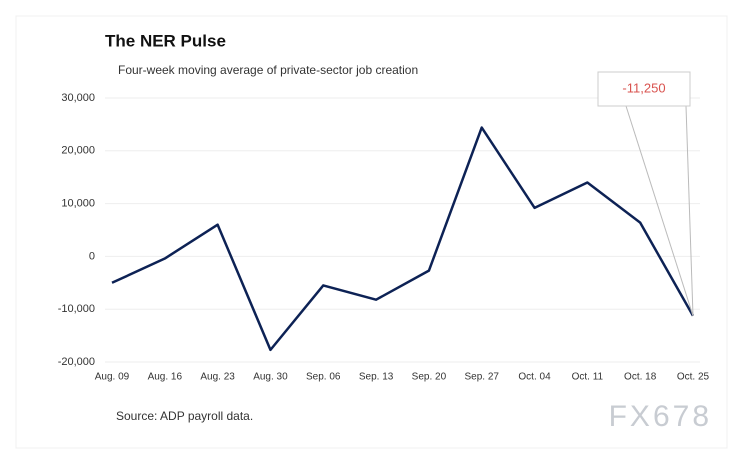  Describe the element at coordinates (165, 40) in the screenshot. I see `chart-title: The NER Pulse` at that location.